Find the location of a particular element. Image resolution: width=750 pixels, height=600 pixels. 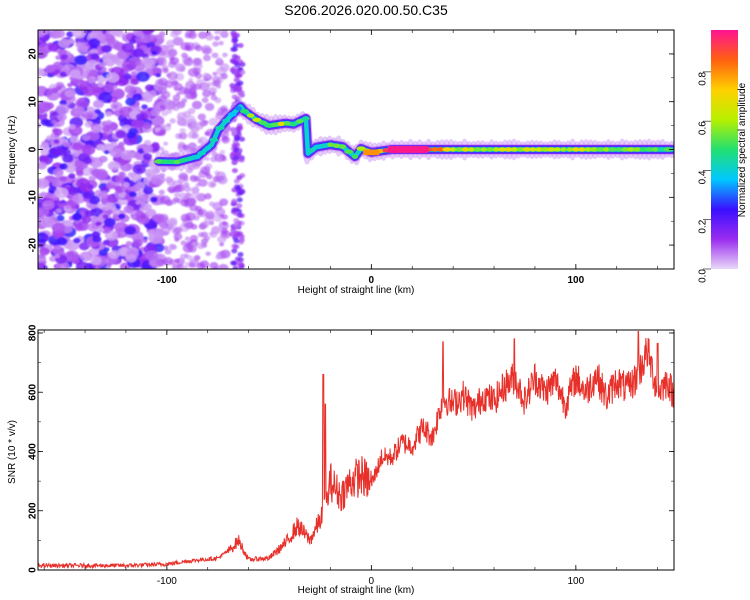

spectrogram-peak is located at coordinates (371, 152).